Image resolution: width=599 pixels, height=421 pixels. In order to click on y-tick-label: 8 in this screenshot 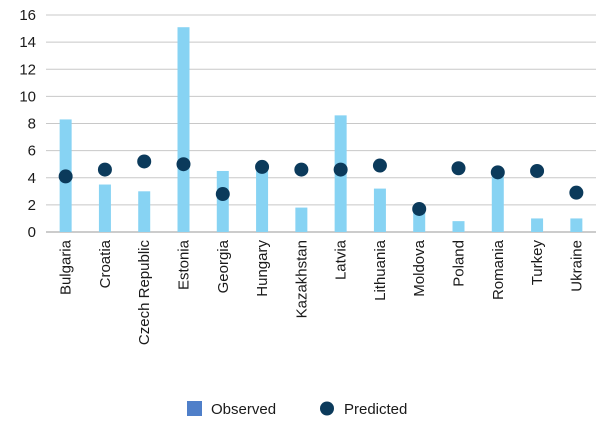, I will do `click(32, 124)`.